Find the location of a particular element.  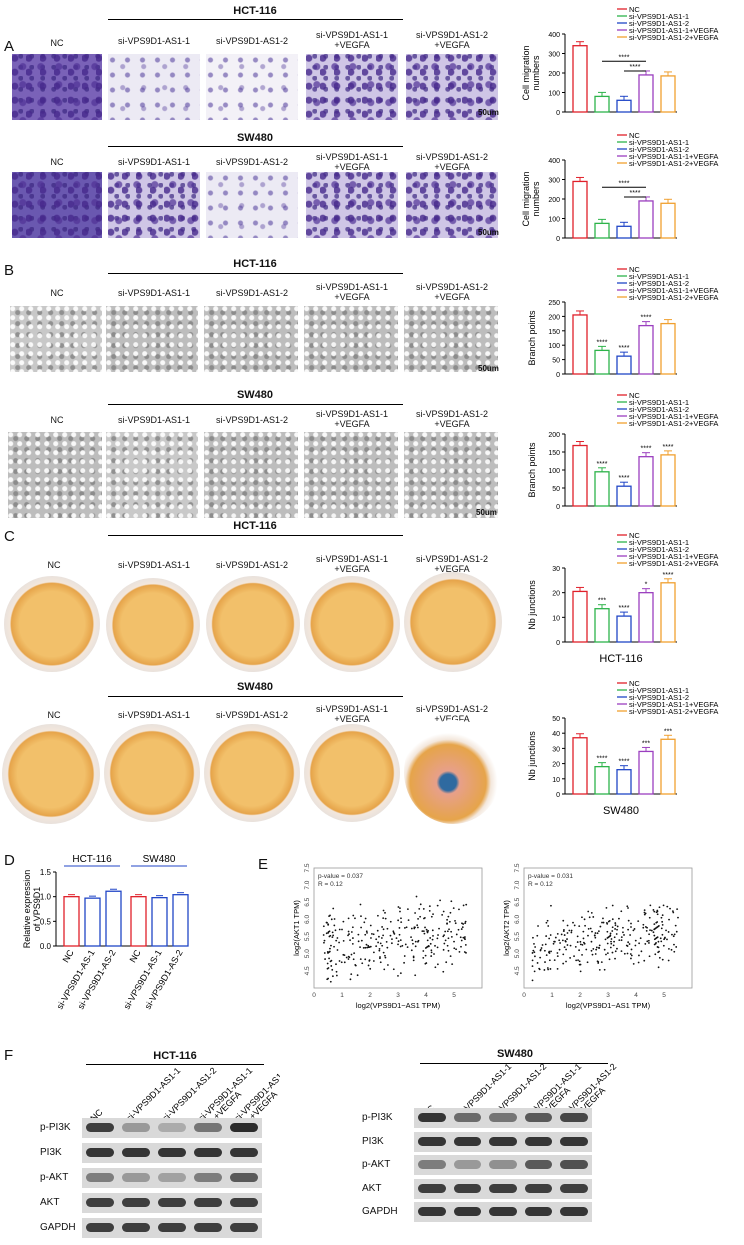

b-sw-scale-label: 50um is located at coordinates (486, 512).